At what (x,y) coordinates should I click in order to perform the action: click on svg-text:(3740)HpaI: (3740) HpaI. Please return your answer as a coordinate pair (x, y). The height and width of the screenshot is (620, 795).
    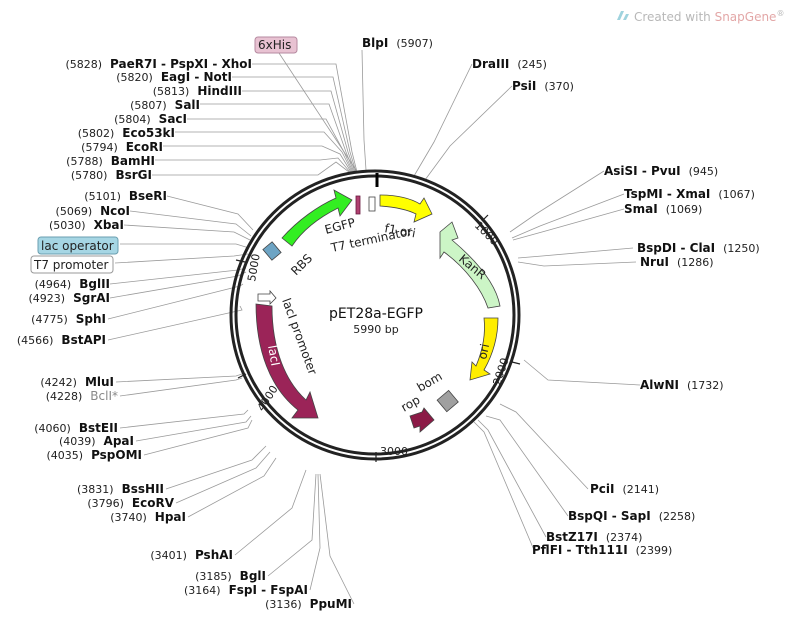
    Looking at the image, I should click on (148, 517).